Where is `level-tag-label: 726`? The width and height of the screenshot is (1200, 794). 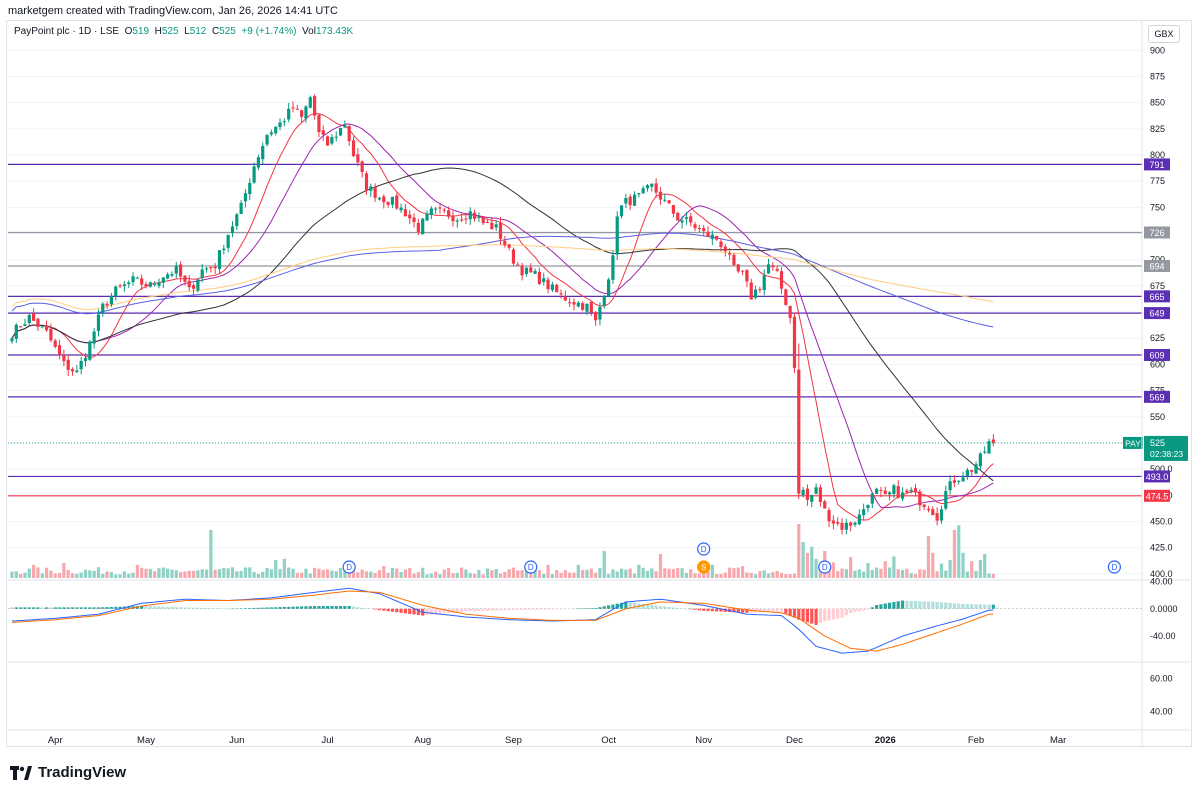
level-tag-label: 726 is located at coordinates (1156, 233).